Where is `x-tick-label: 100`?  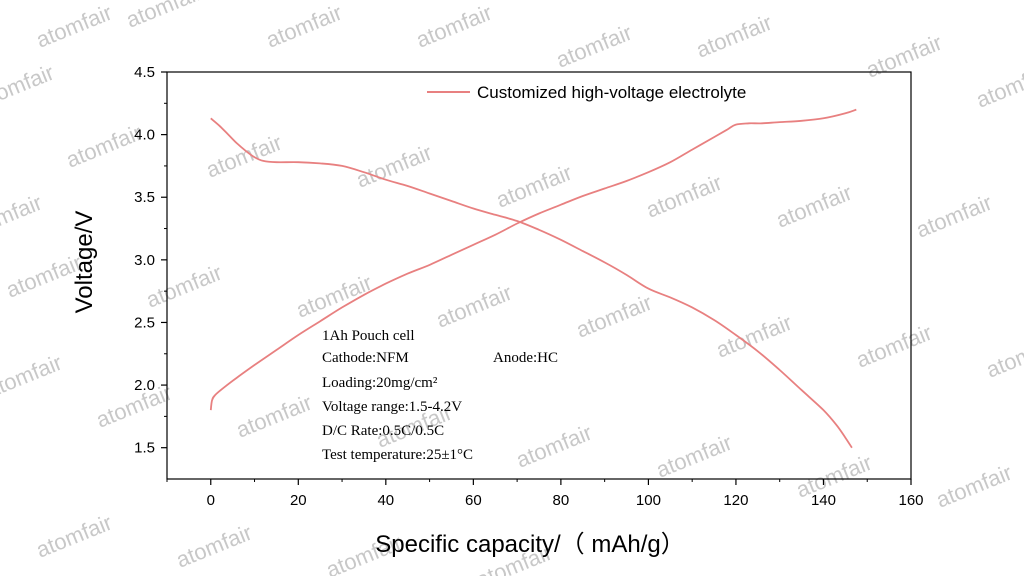
x-tick-label: 100 is located at coordinates (648, 500).